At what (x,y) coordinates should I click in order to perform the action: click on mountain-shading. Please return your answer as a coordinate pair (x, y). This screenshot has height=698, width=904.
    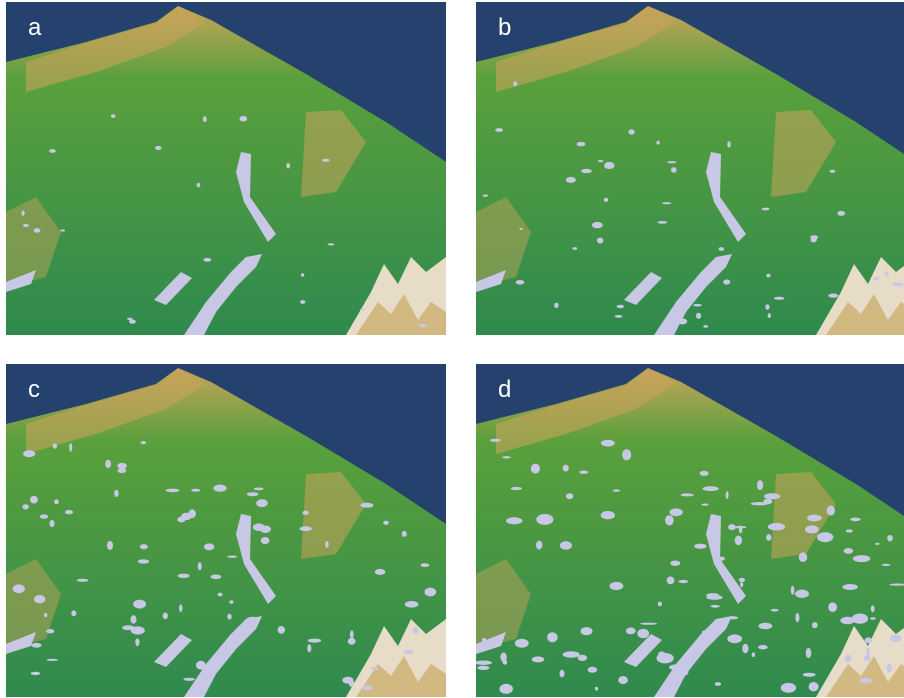
    Looking at the image, I should click on (865, 676).